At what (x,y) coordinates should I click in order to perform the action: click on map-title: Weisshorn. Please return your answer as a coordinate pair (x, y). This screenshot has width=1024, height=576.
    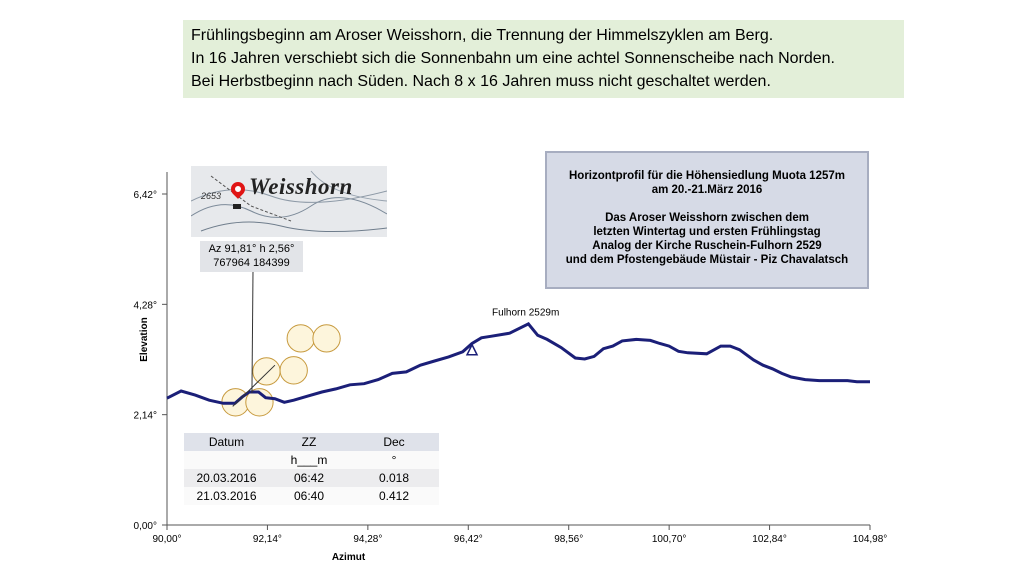
    Looking at the image, I should click on (301, 186).